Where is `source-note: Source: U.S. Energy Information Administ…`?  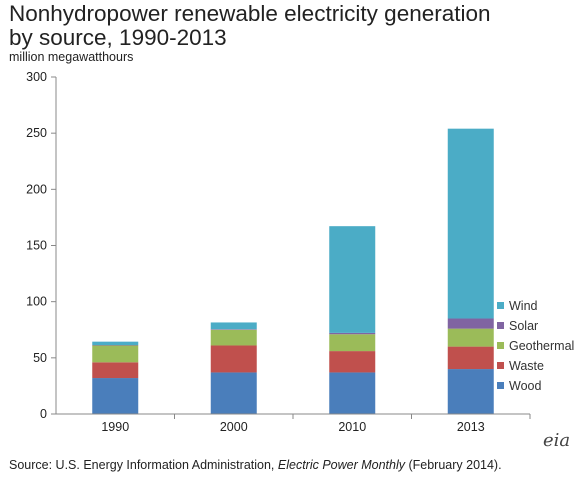 source-note: Source: U.S. Energy Information Administ… is located at coordinates (255, 465).